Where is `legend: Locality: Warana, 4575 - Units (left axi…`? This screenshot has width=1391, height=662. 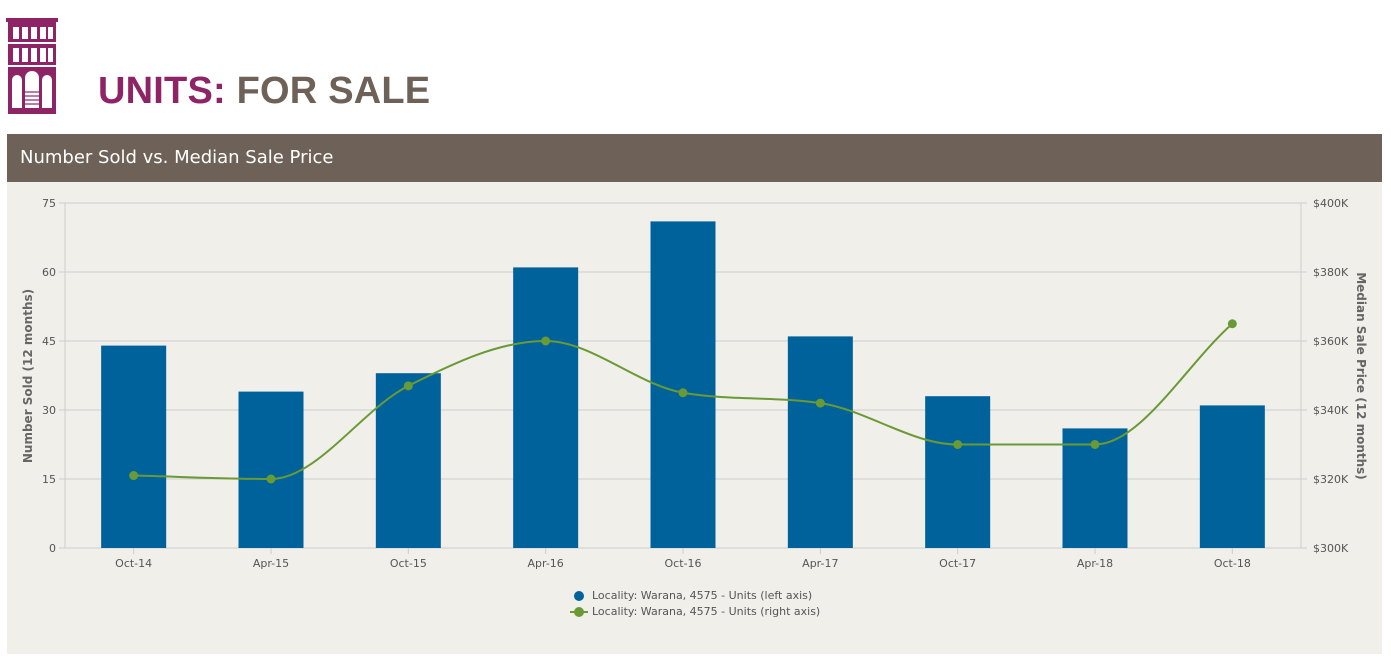 legend: Locality: Warana, 4575 - Units (left axi… is located at coordinates (695, 604).